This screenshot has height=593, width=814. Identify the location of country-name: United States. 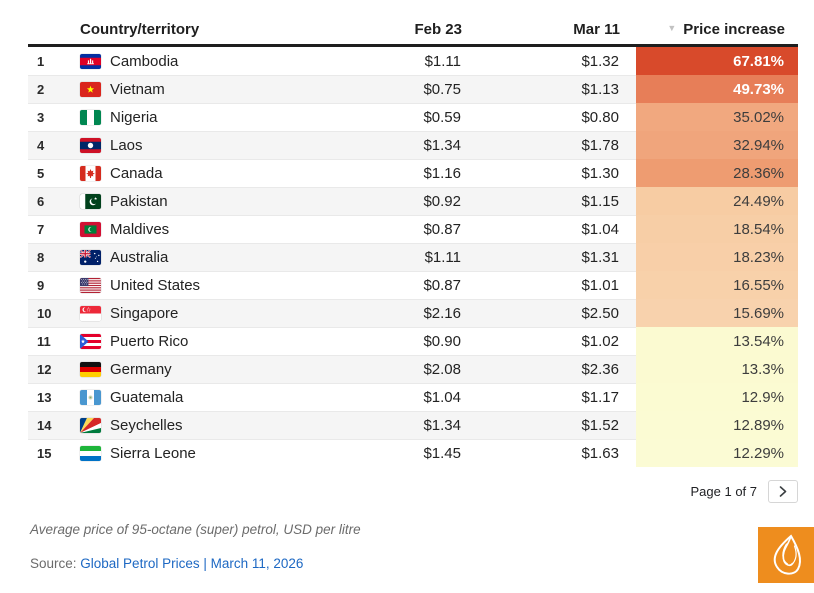
(155, 285).